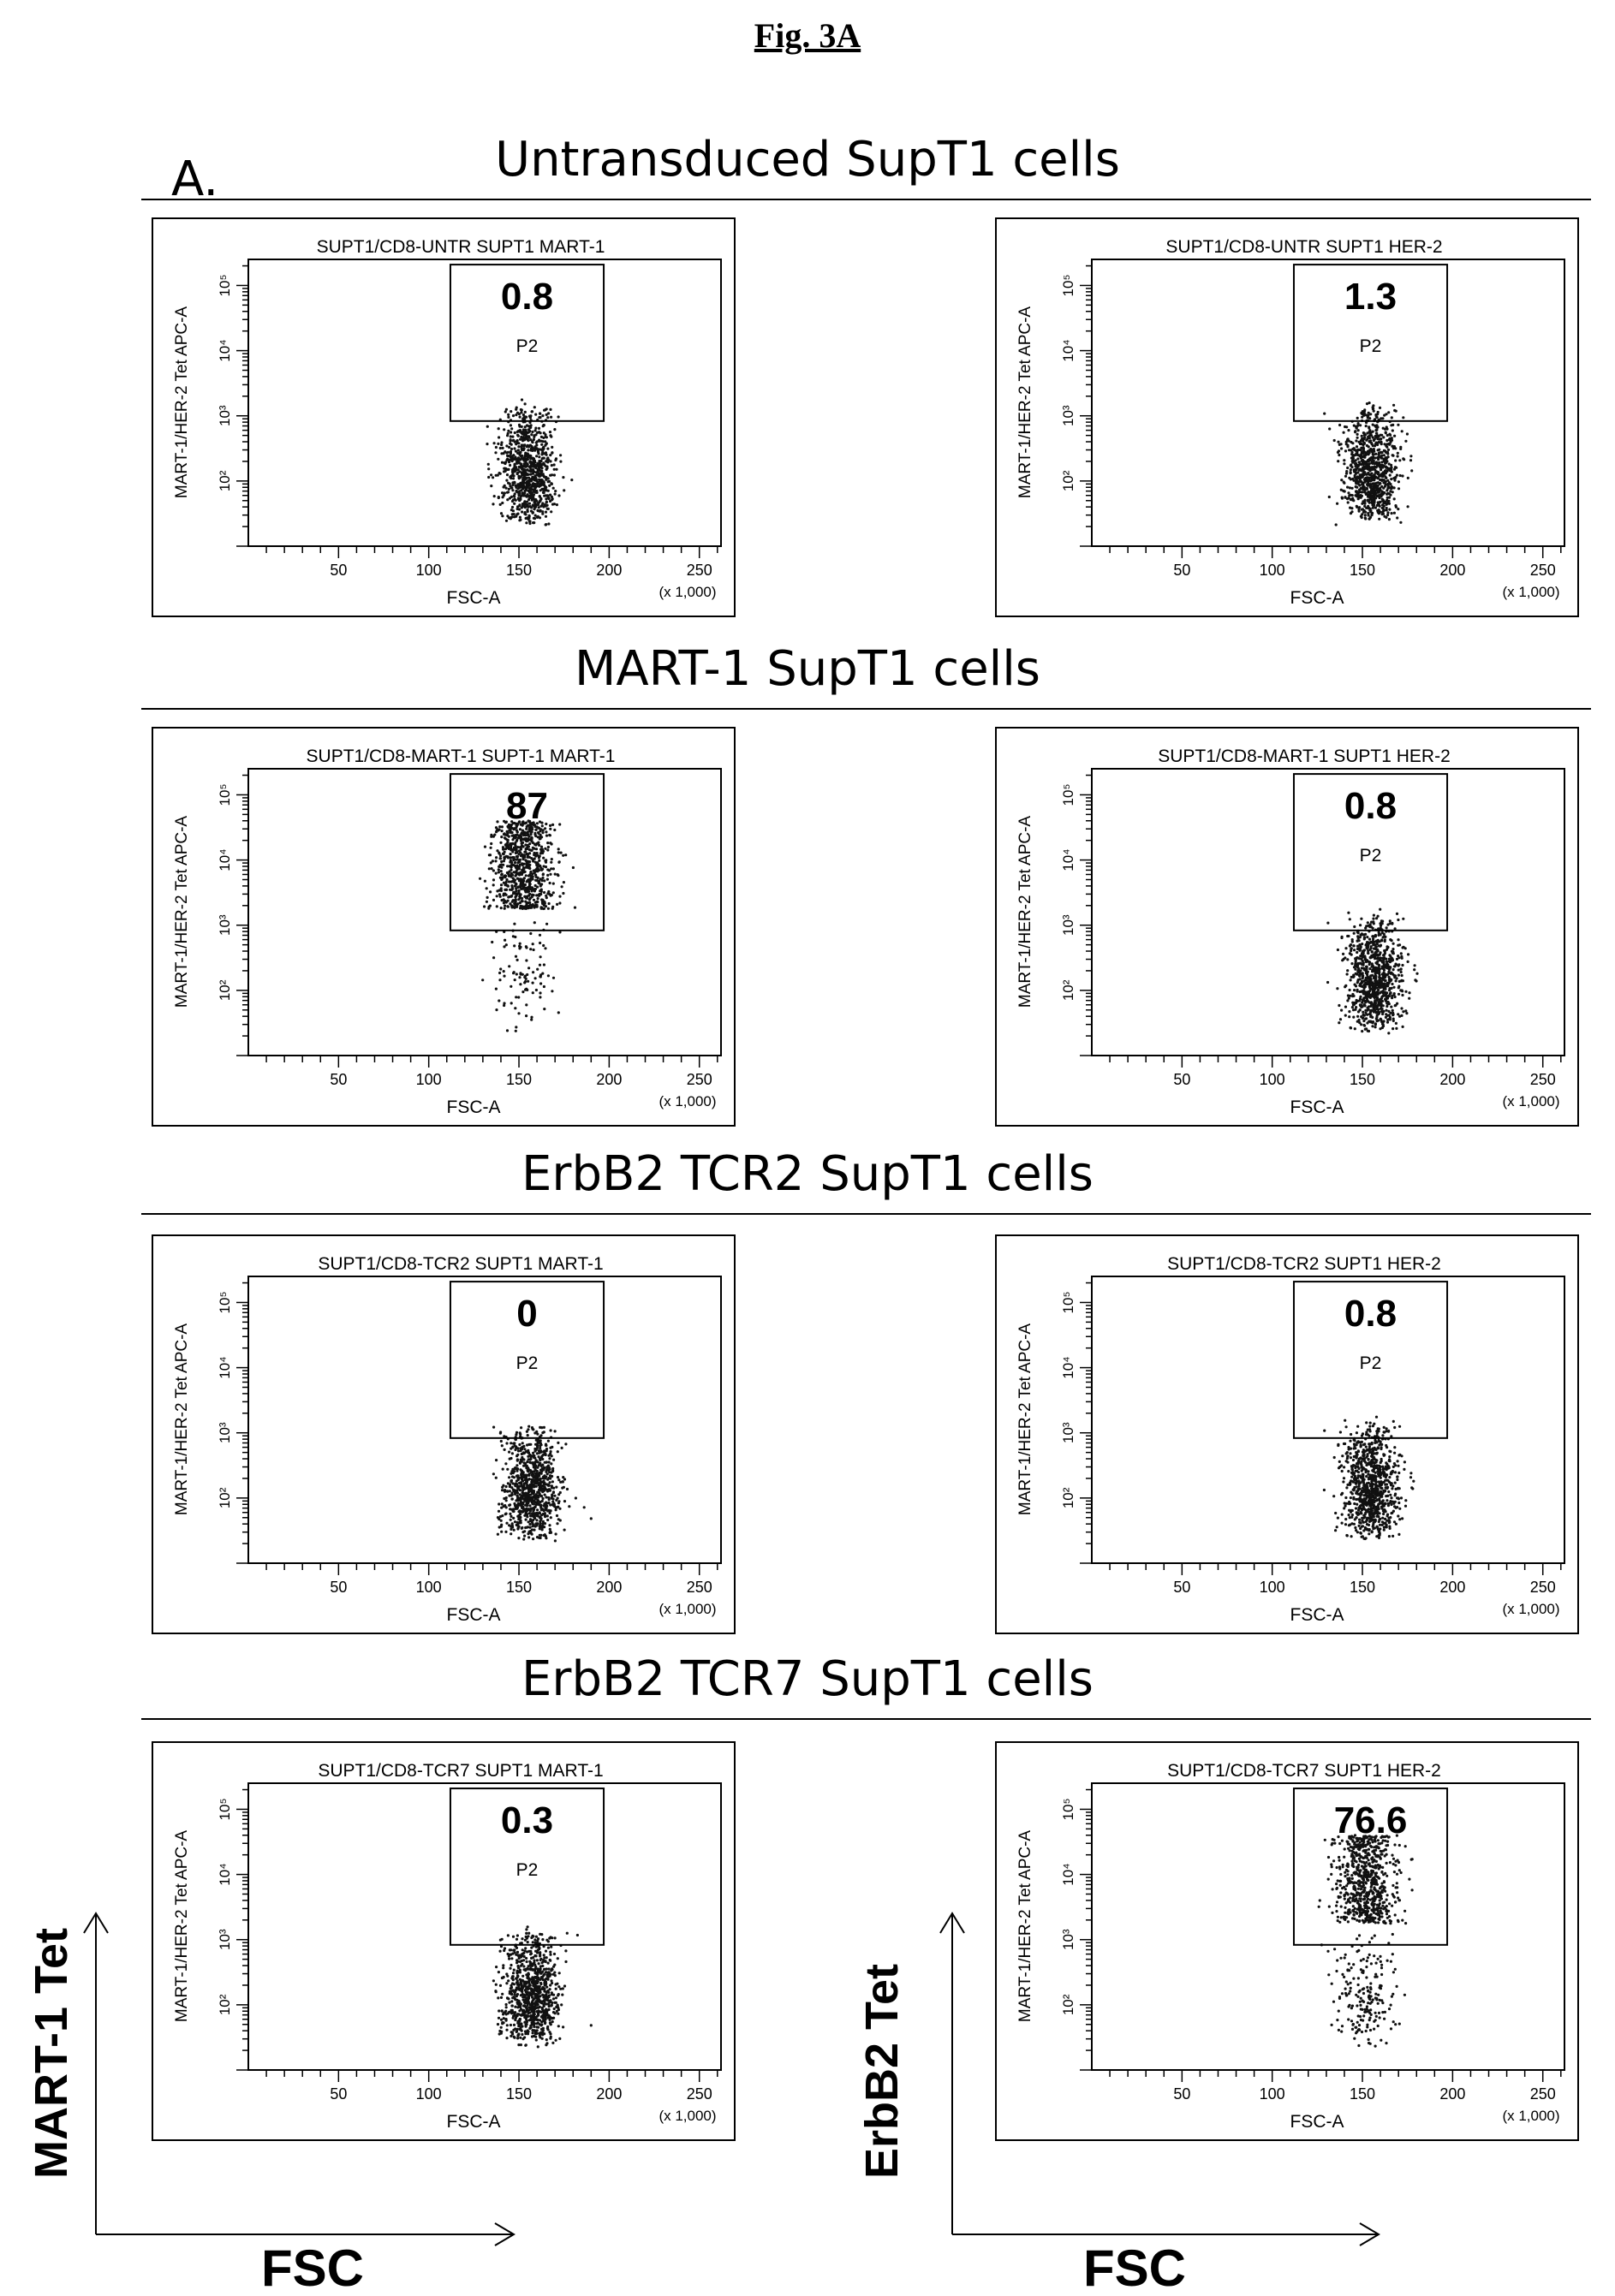  I want to click on y-tick-label: 10⁵, so click(225, 794).